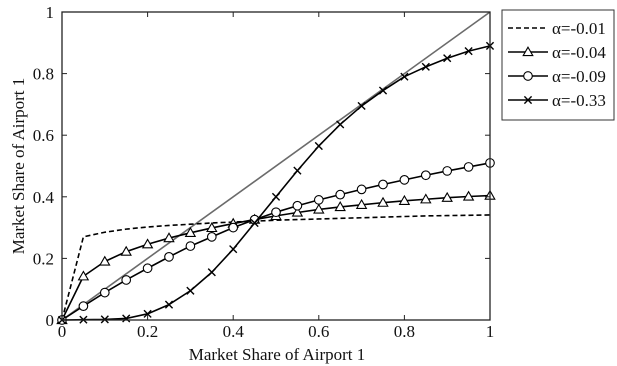 The height and width of the screenshot is (366, 617). Describe the element at coordinates (579, 76) in the screenshot. I see `legend-label-3: α=-0.09` at that location.